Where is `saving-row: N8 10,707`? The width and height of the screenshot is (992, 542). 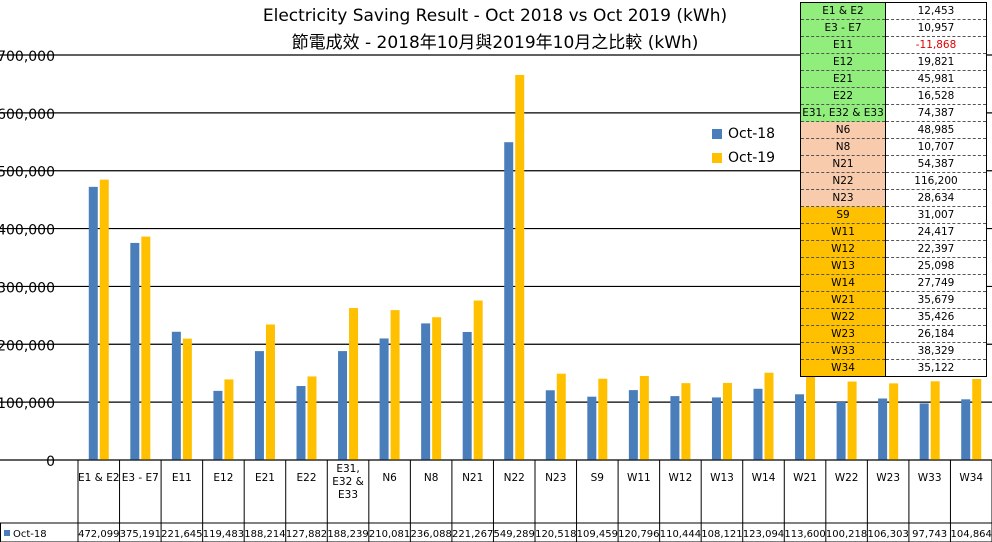 saving-row: N8 10,707 is located at coordinates (893, 147).